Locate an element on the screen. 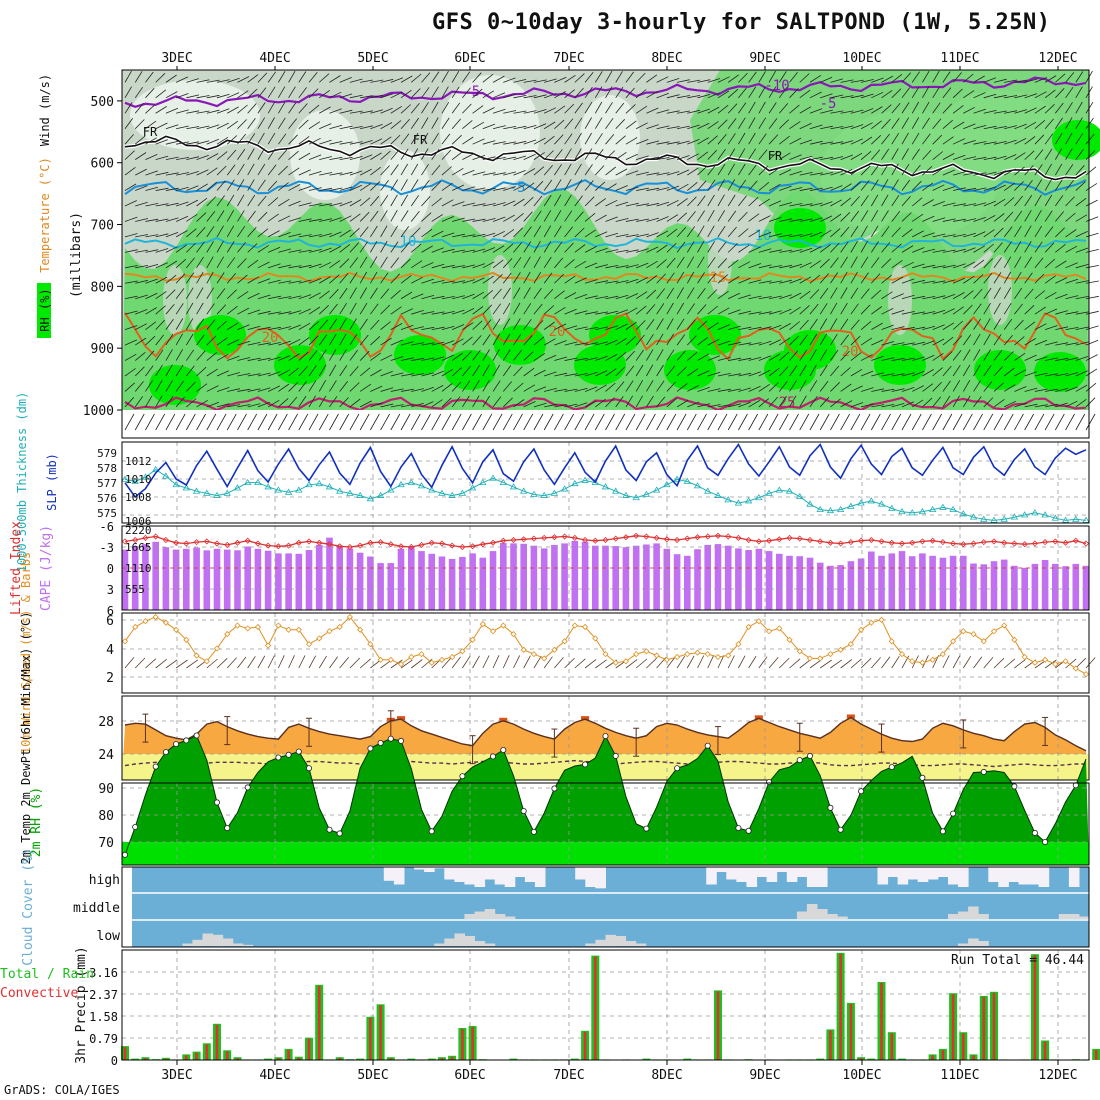  lifted-index-point is located at coordinates (145, 537).